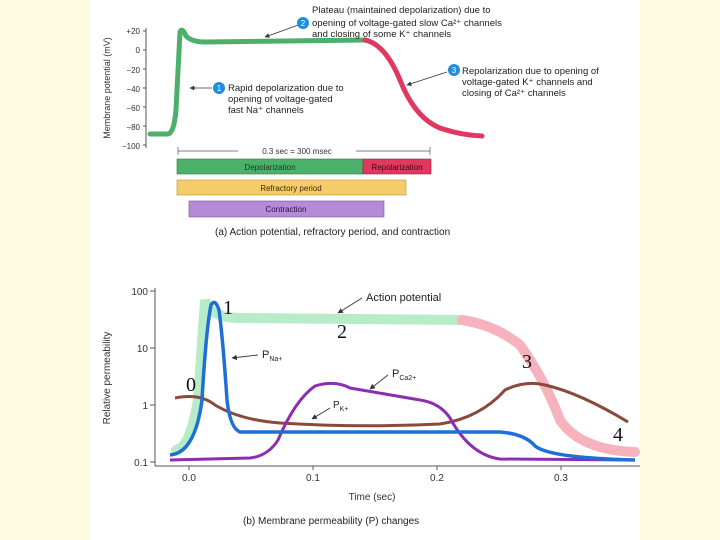  What do you see at coordinates (272, 356) in the screenshot?
I see `p-na-label: PNa+` at bounding box center [272, 356].